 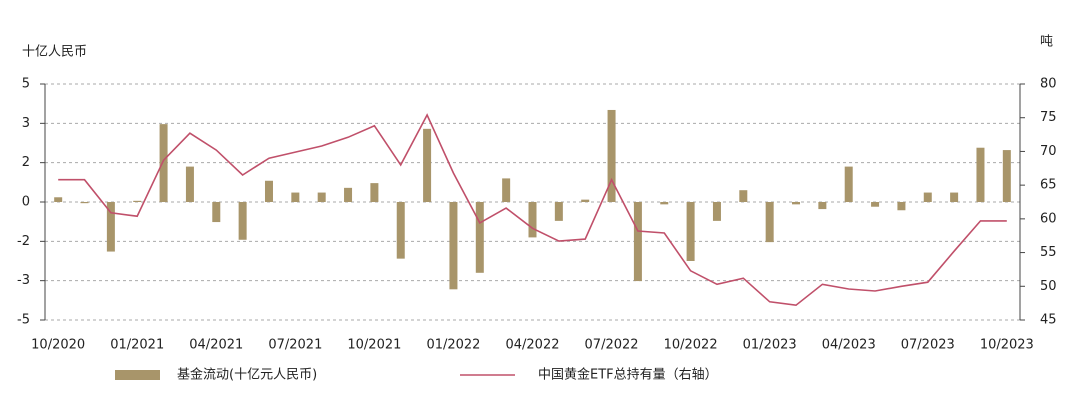 I want to click on x-tick-label: 01/2023, so click(x=770, y=345).